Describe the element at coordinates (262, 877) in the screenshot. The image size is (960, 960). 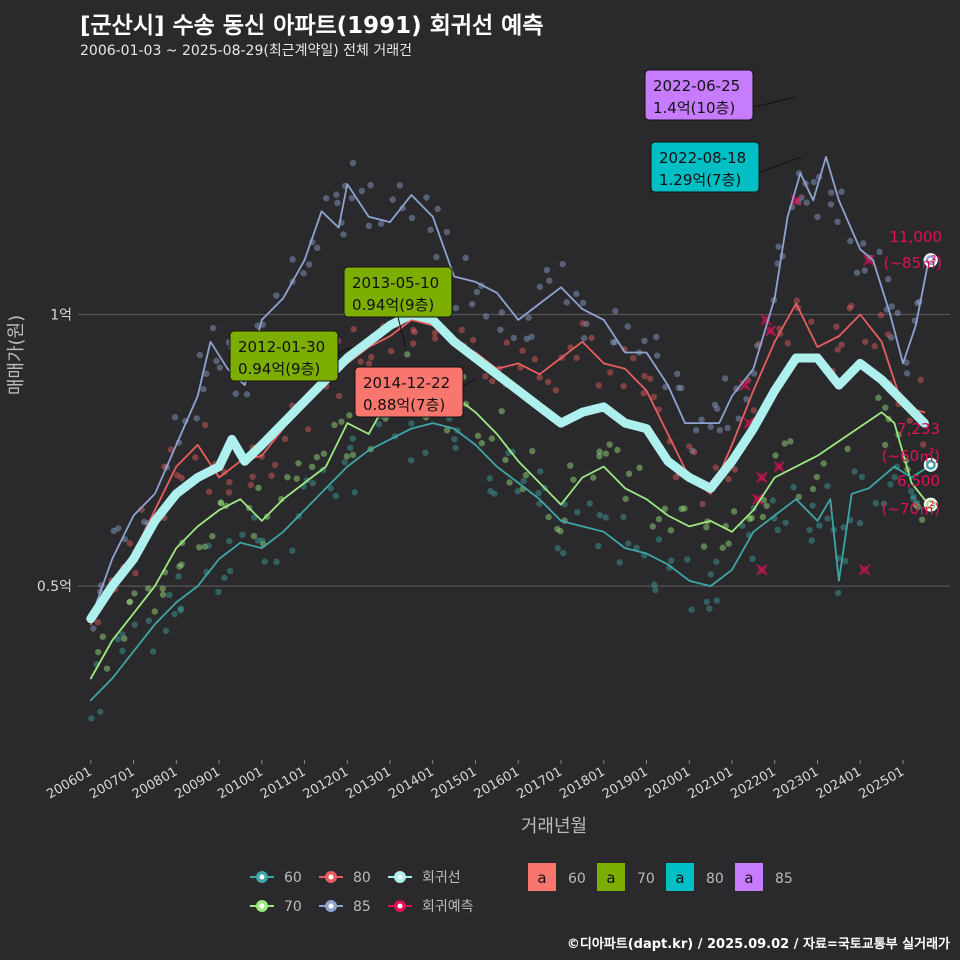
I see `legend-point-dot` at that location.